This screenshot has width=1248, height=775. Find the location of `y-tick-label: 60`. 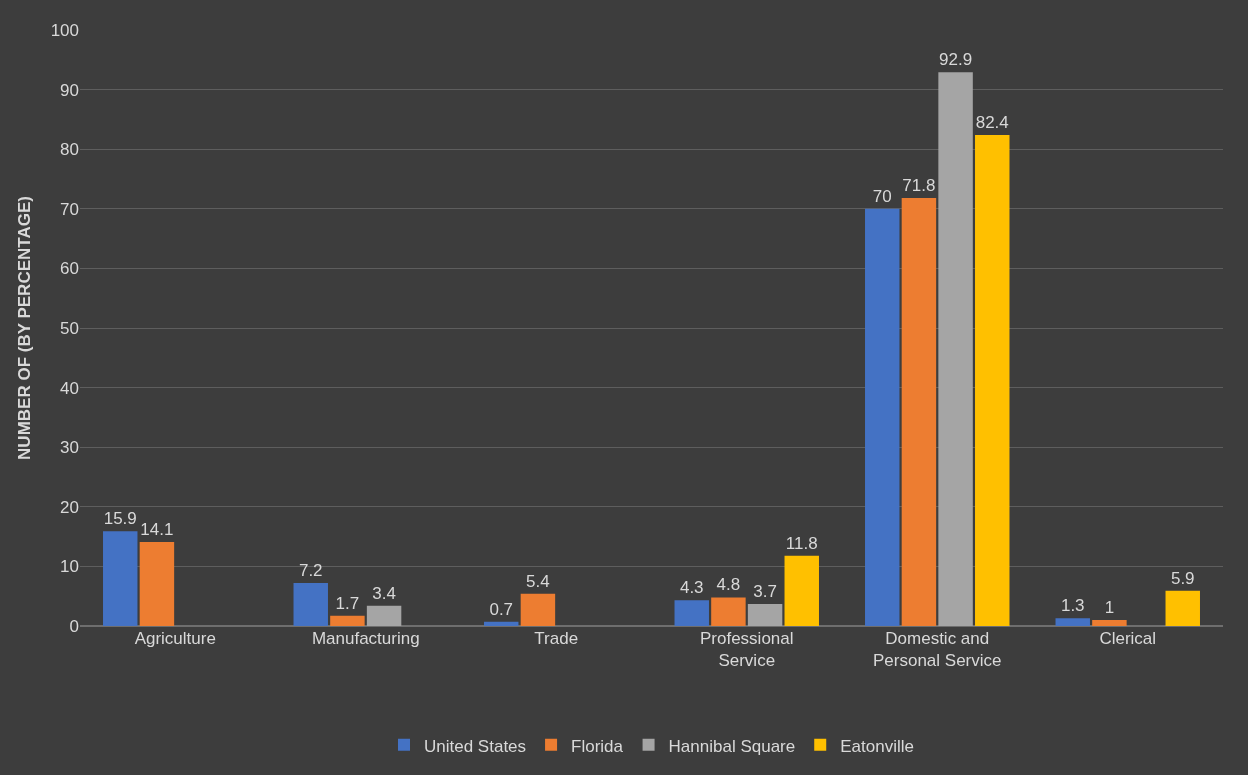

y-tick-label: 60 is located at coordinates (69, 269).